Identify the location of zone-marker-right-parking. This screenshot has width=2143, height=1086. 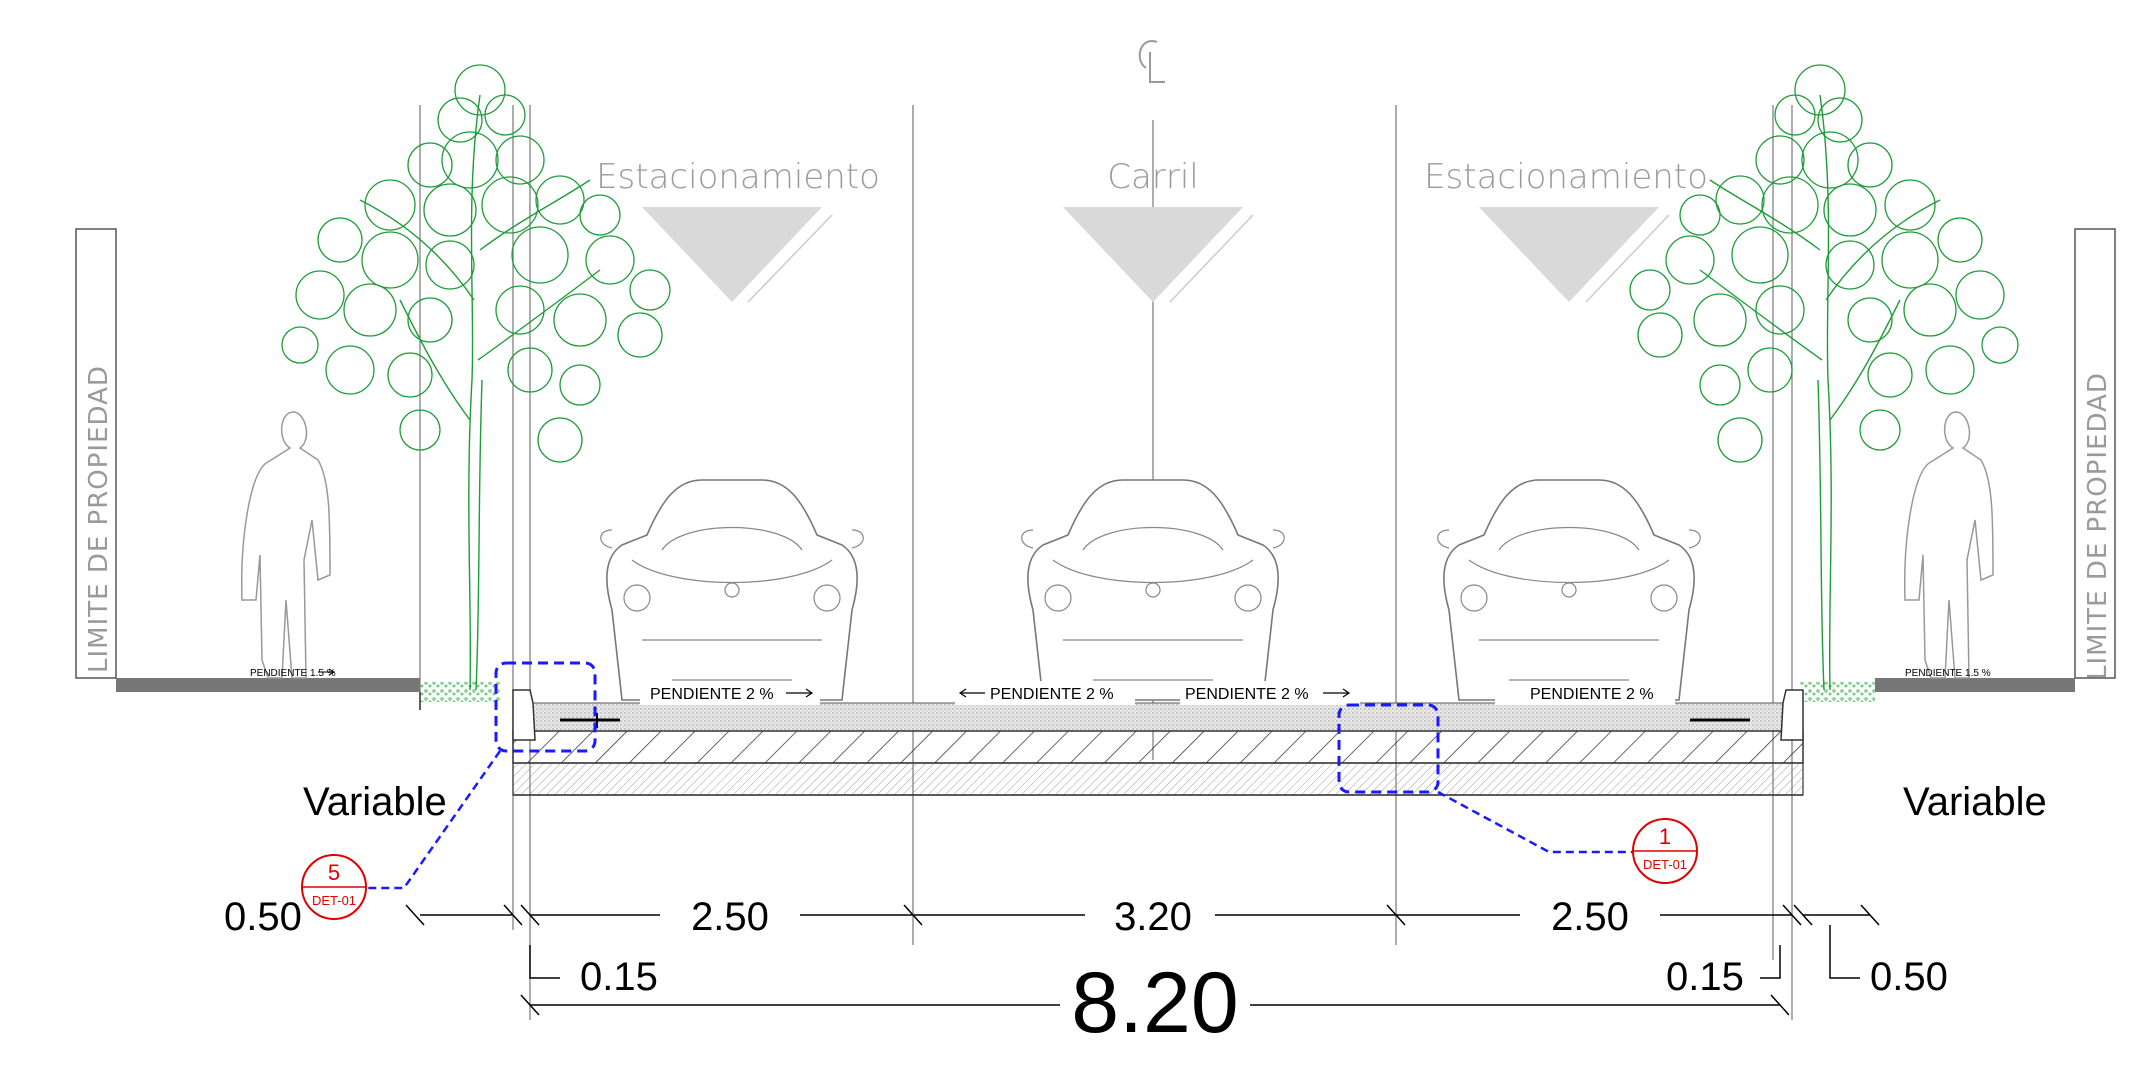
(1569, 254).